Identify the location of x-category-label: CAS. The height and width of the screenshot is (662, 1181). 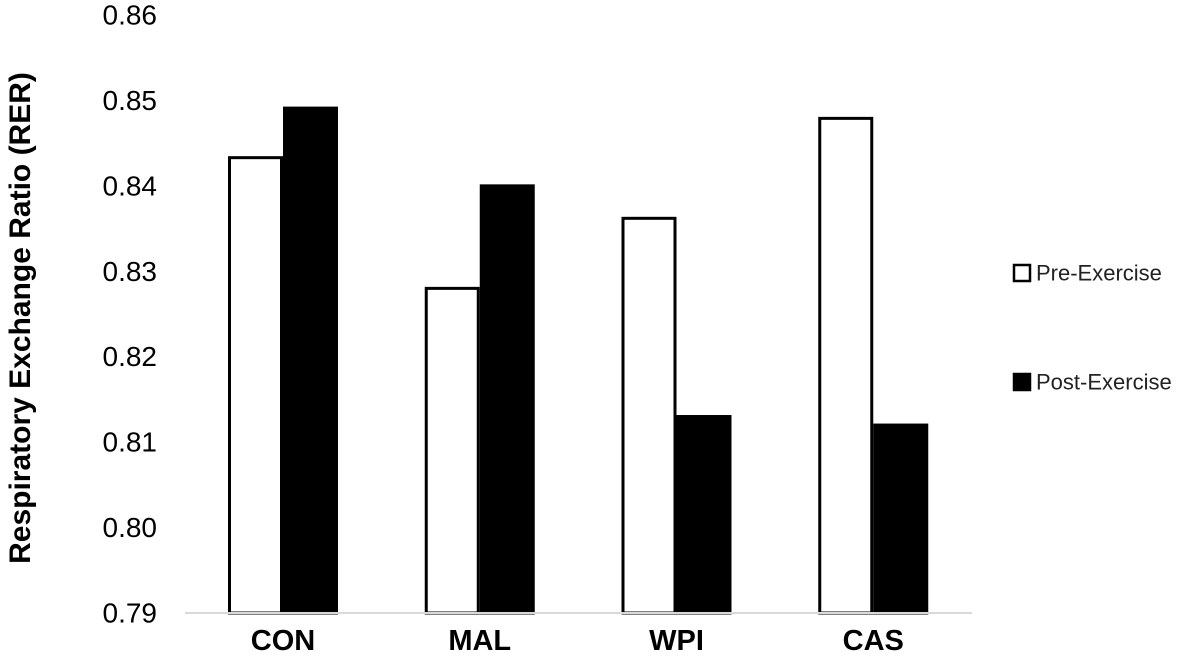
(873, 641).